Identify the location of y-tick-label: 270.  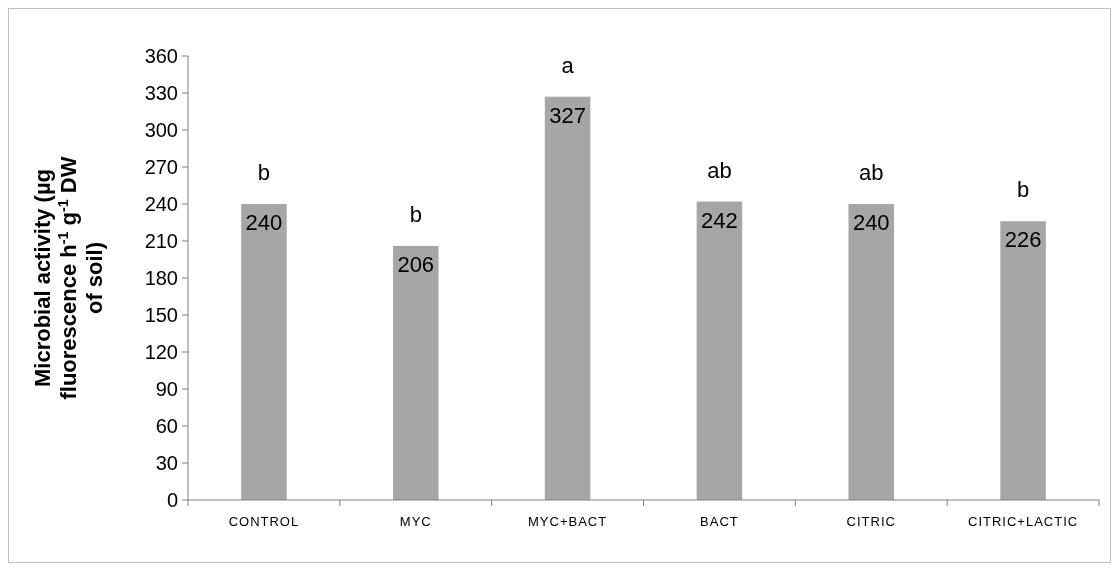
(161, 167).